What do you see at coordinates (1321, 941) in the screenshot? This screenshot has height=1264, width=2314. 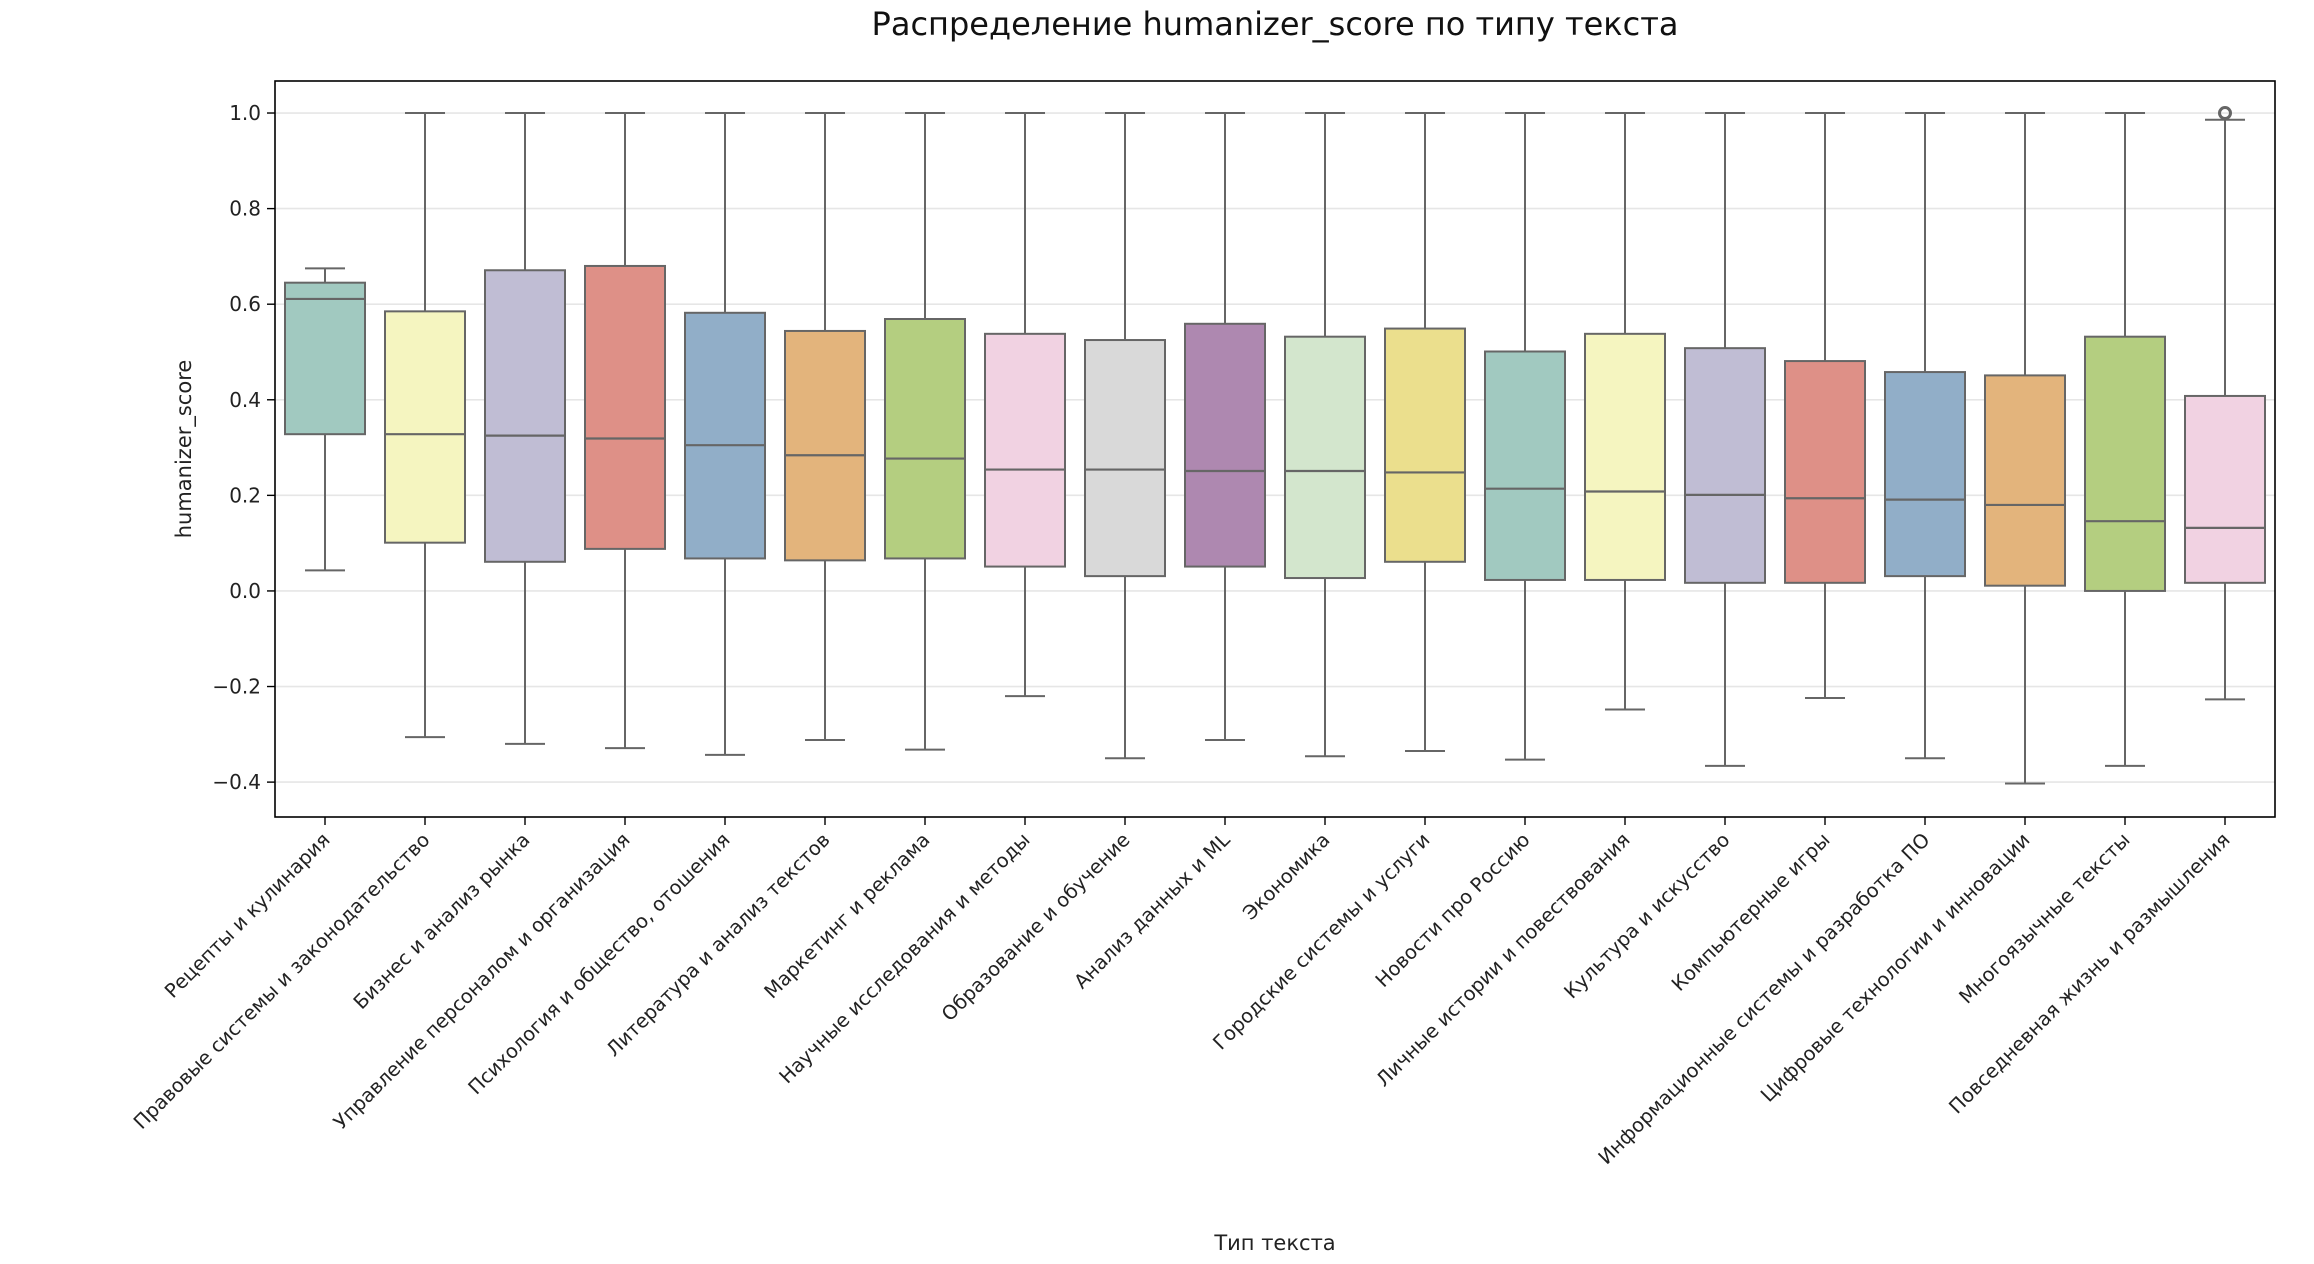 I see `x-tick-label: Городские системы и услуги` at bounding box center [1321, 941].